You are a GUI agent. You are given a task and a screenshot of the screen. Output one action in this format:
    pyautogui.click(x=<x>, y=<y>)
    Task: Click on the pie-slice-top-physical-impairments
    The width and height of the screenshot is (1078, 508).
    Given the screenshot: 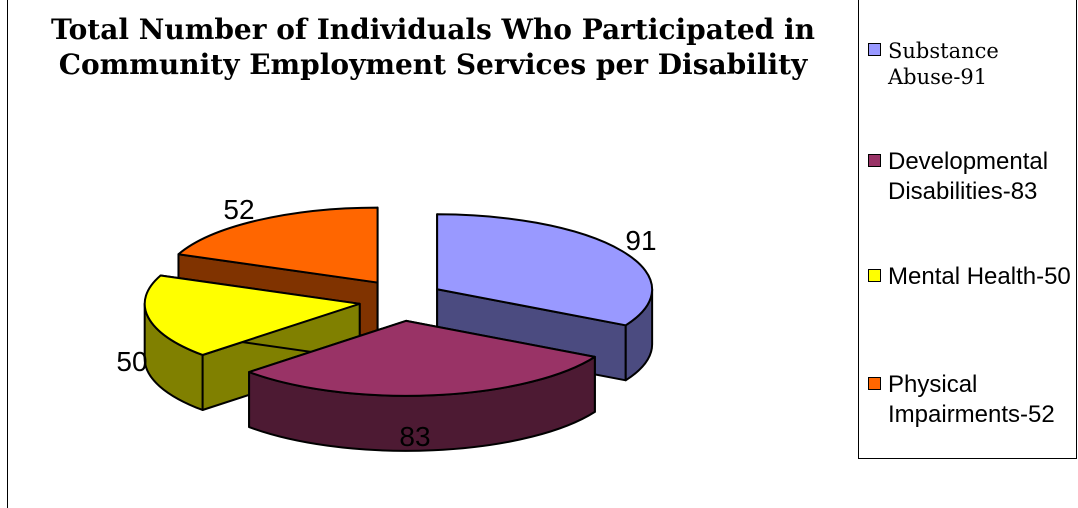 What is the action you would take?
    pyautogui.click(x=278, y=245)
    